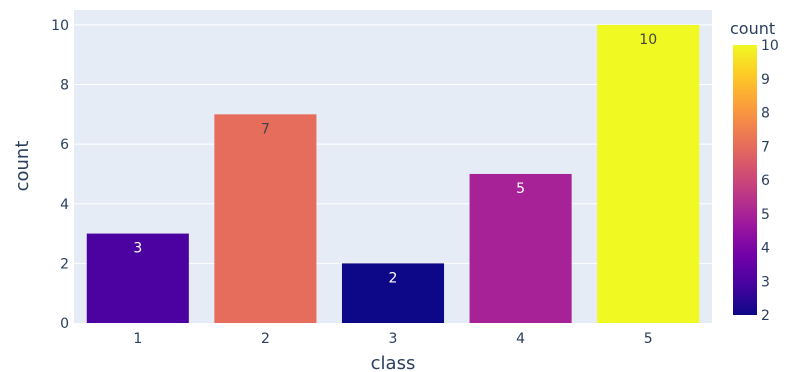 The width and height of the screenshot is (788, 372). I want to click on colorbar-tick-label: 2, so click(765, 316).